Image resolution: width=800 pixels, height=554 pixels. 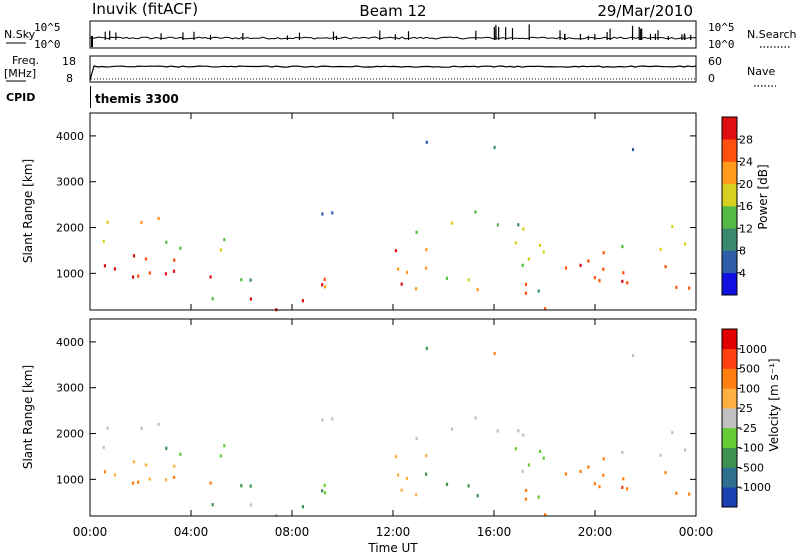 What do you see at coordinates (90, 532) in the screenshot?
I see `x-tick-label: 00:00` at bounding box center [90, 532].